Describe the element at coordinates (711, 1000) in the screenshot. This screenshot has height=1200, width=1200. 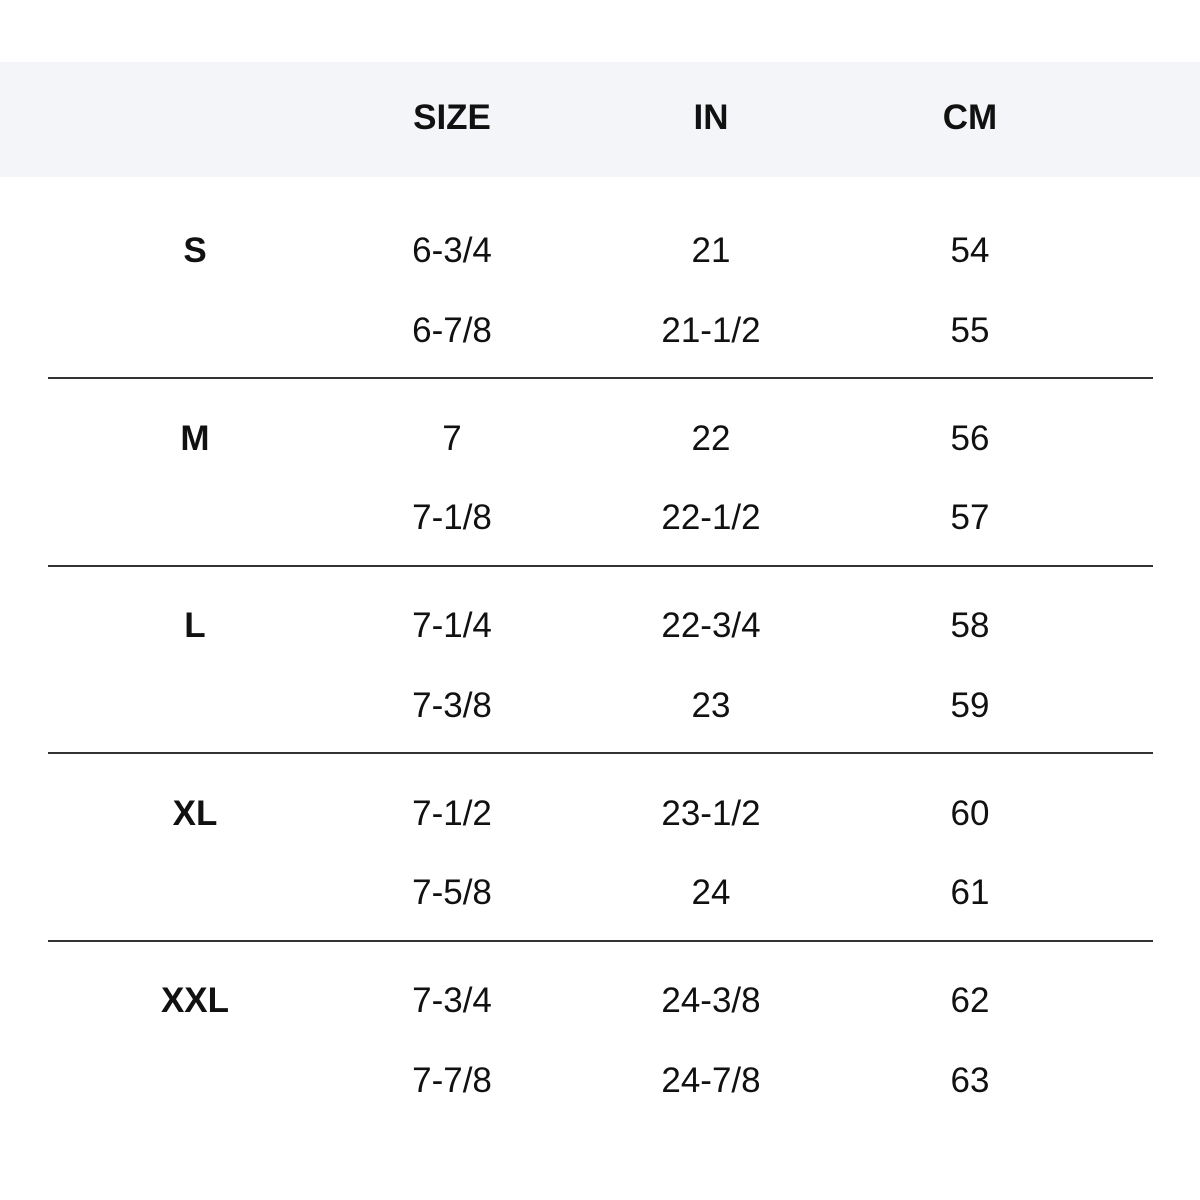
I see `value-cell: 24-3/8` at that location.